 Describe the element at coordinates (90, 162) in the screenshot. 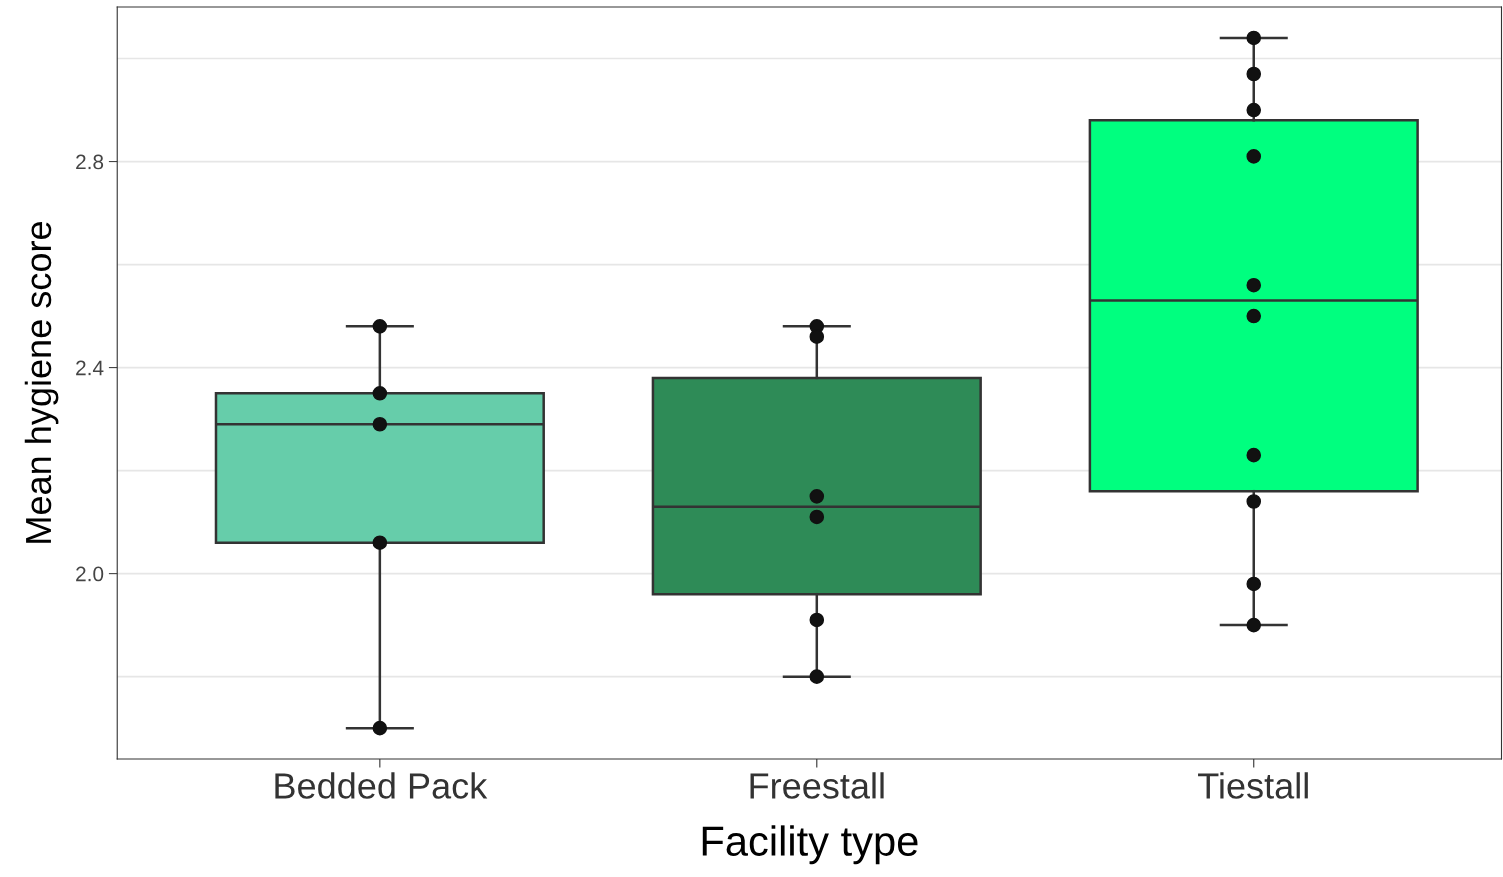

I see `y-tick-label: 2.8` at that location.